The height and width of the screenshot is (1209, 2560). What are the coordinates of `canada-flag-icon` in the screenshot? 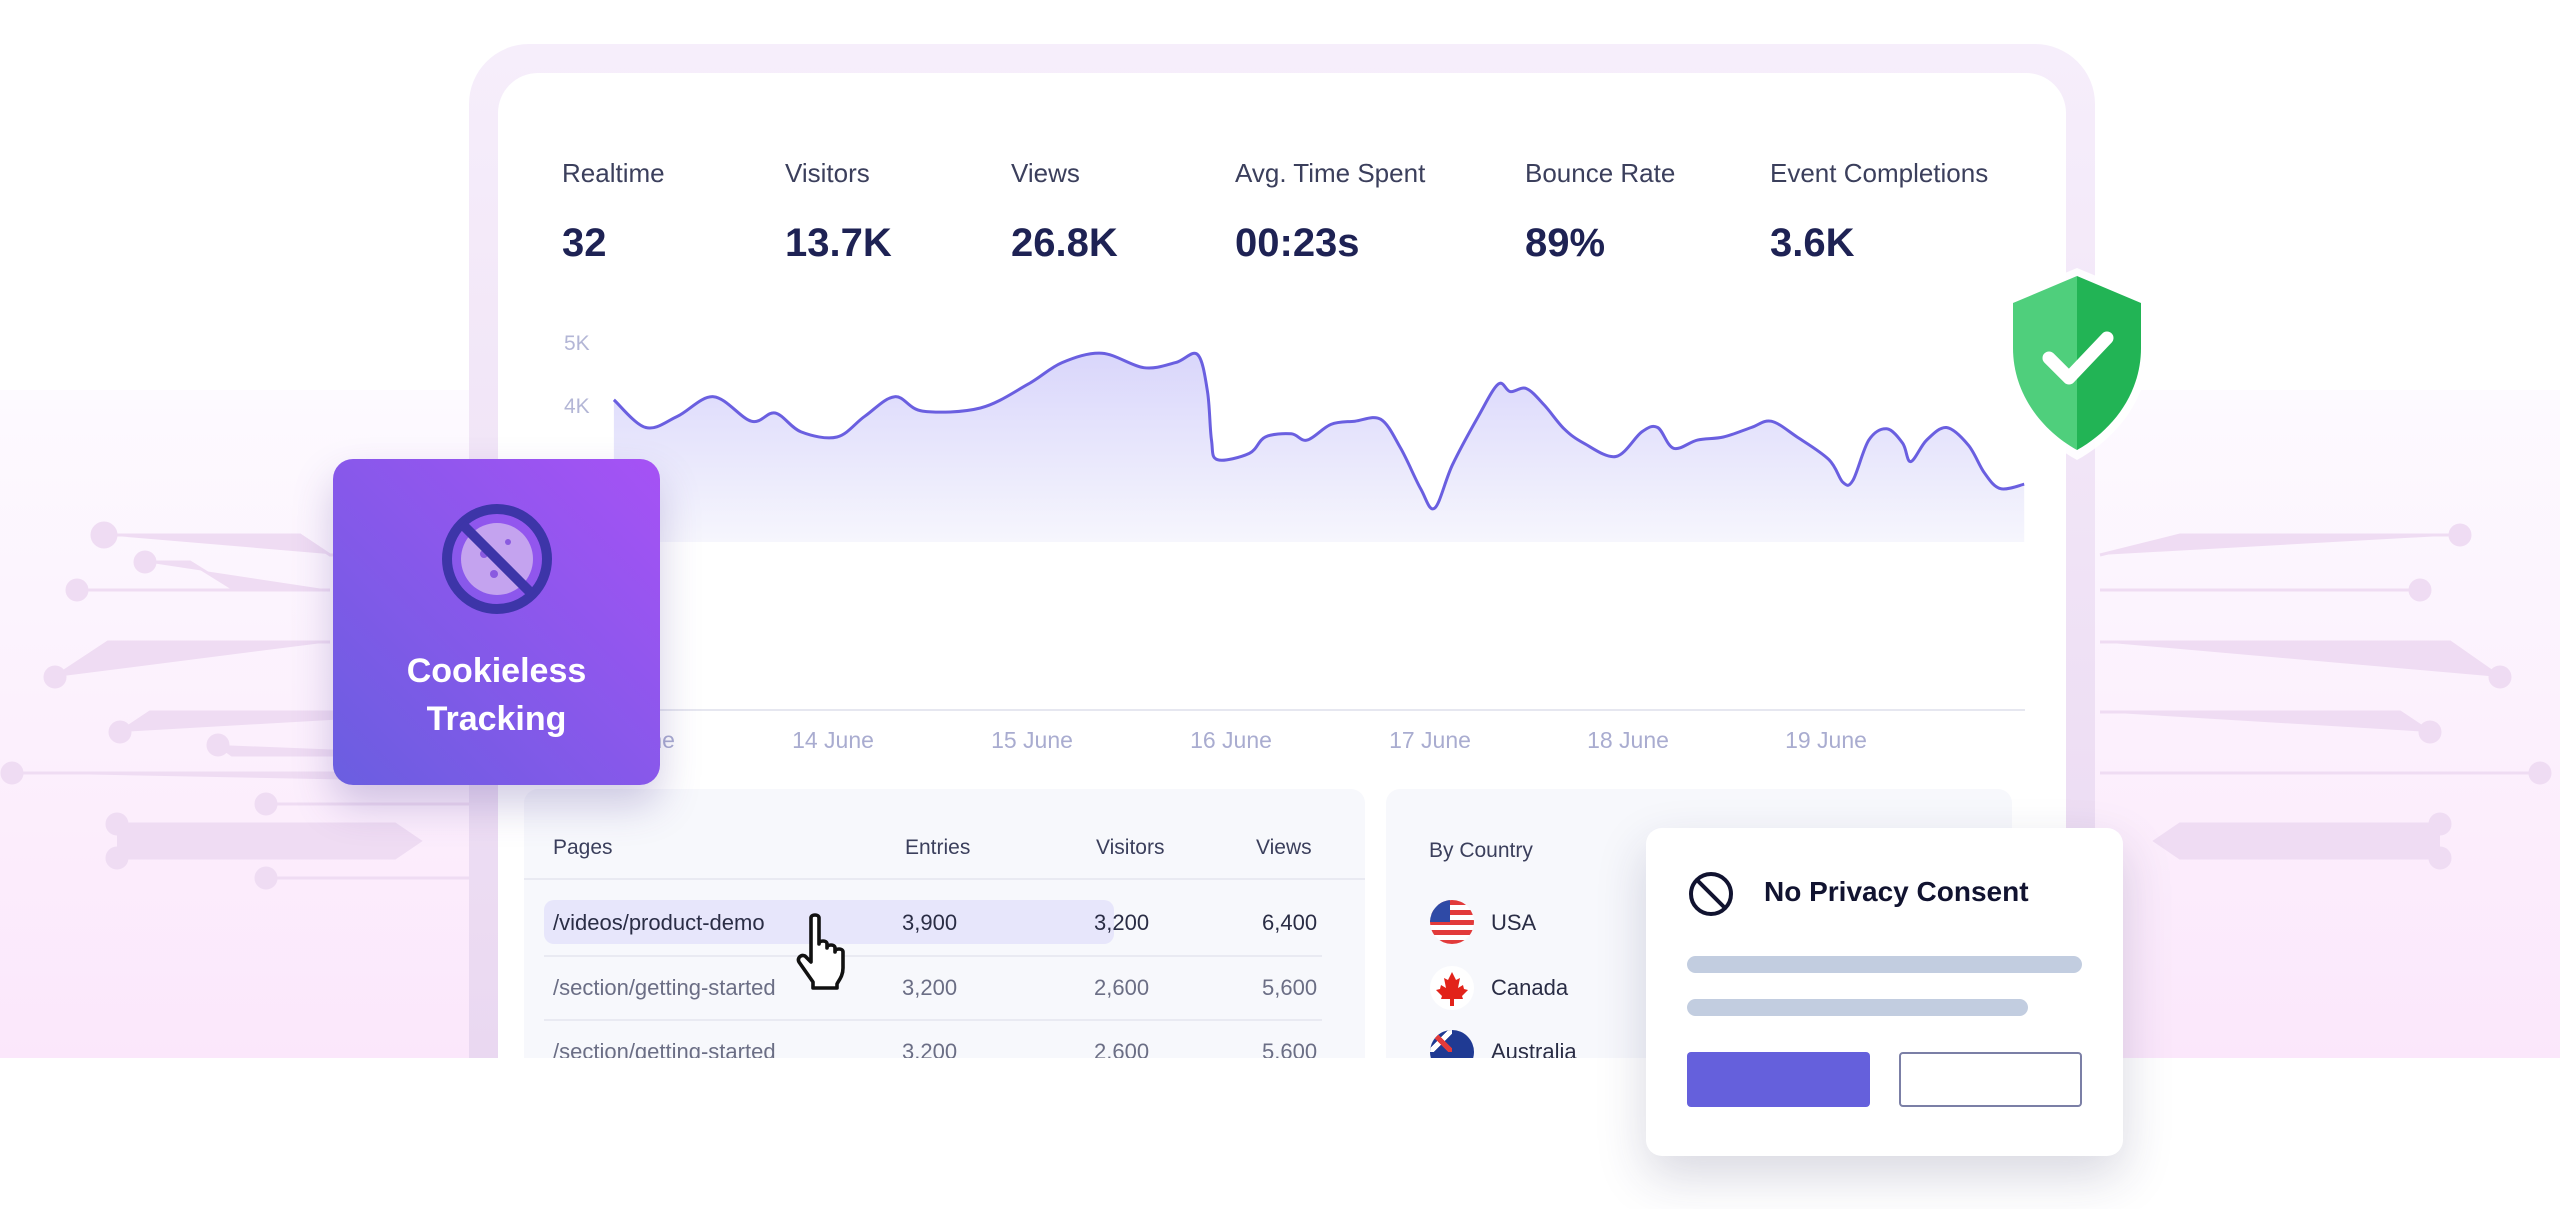 It's located at (1452, 988).